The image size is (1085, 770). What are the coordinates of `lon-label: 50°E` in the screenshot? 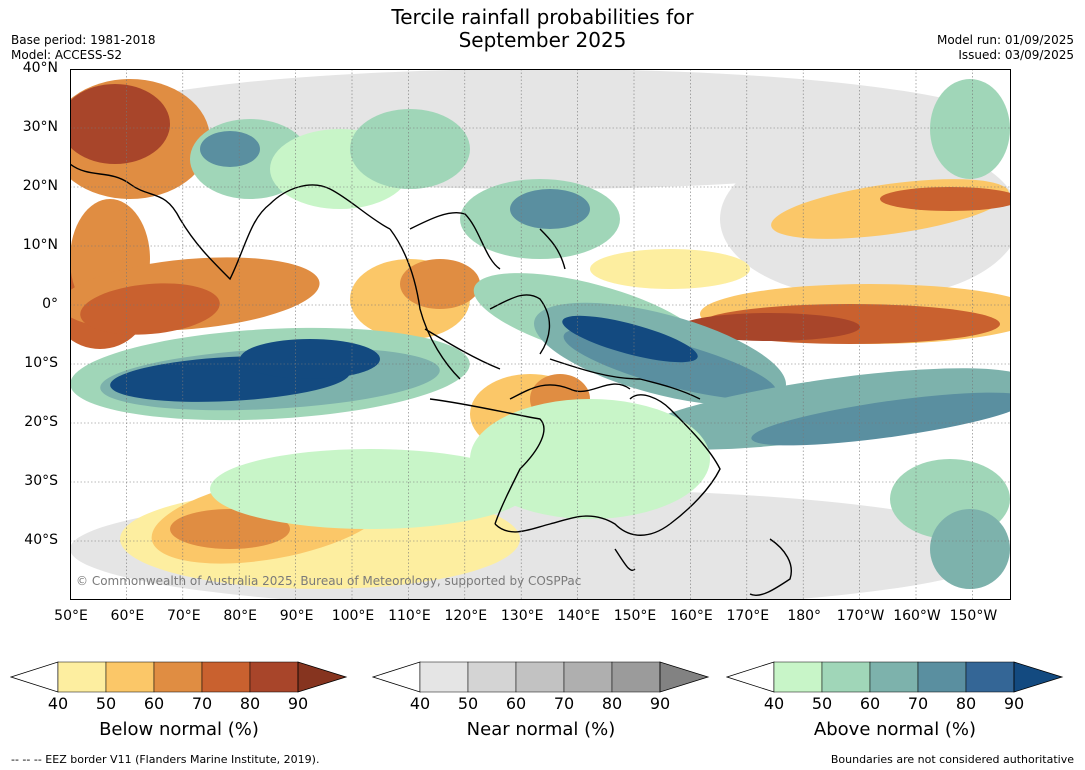 It's located at (71, 616).